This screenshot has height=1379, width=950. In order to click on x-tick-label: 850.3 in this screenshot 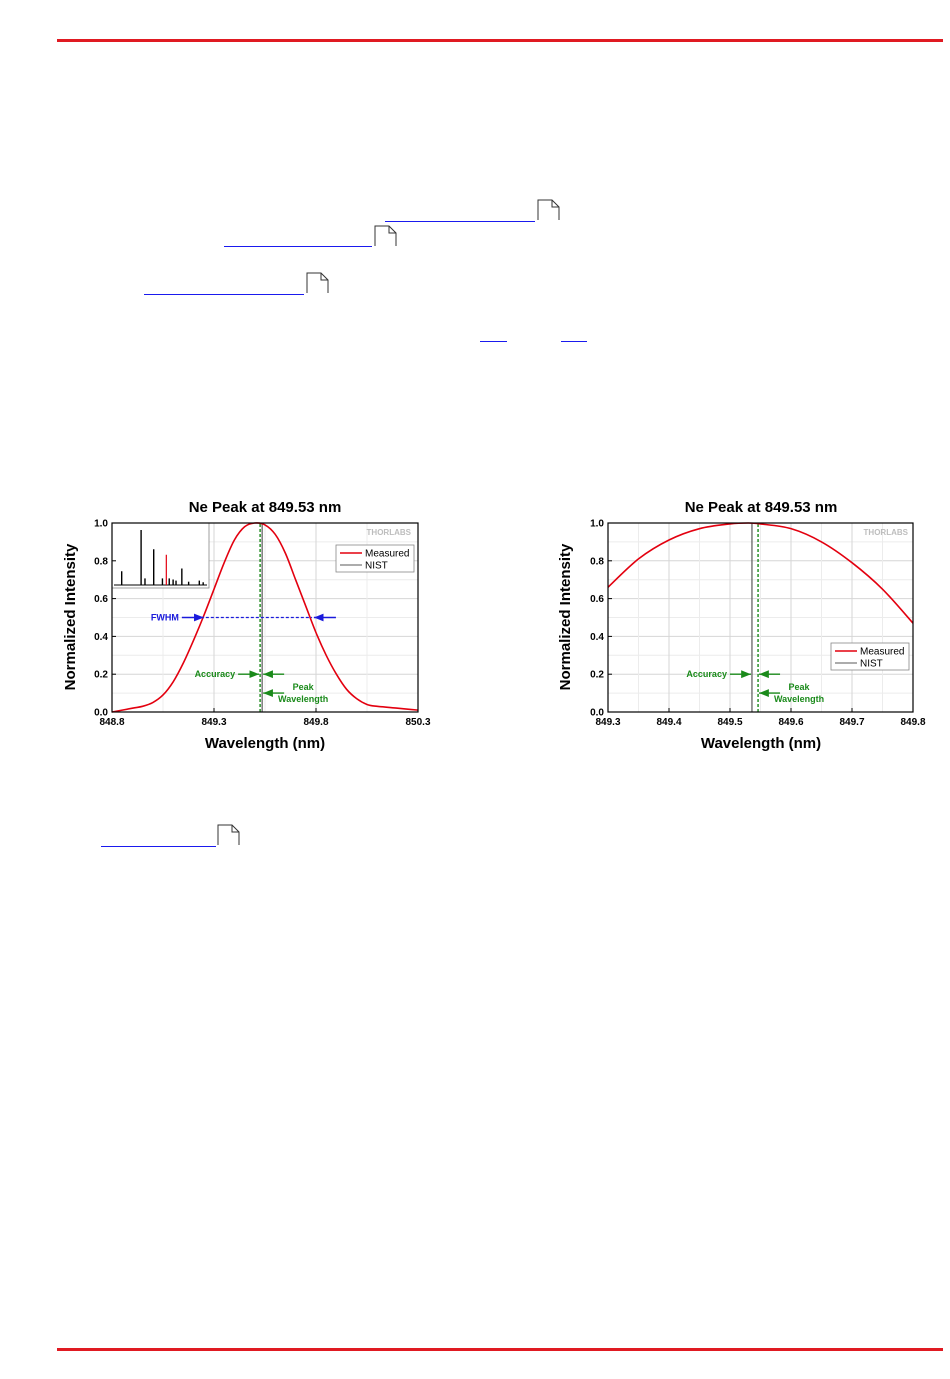, I will do `click(417, 722)`.